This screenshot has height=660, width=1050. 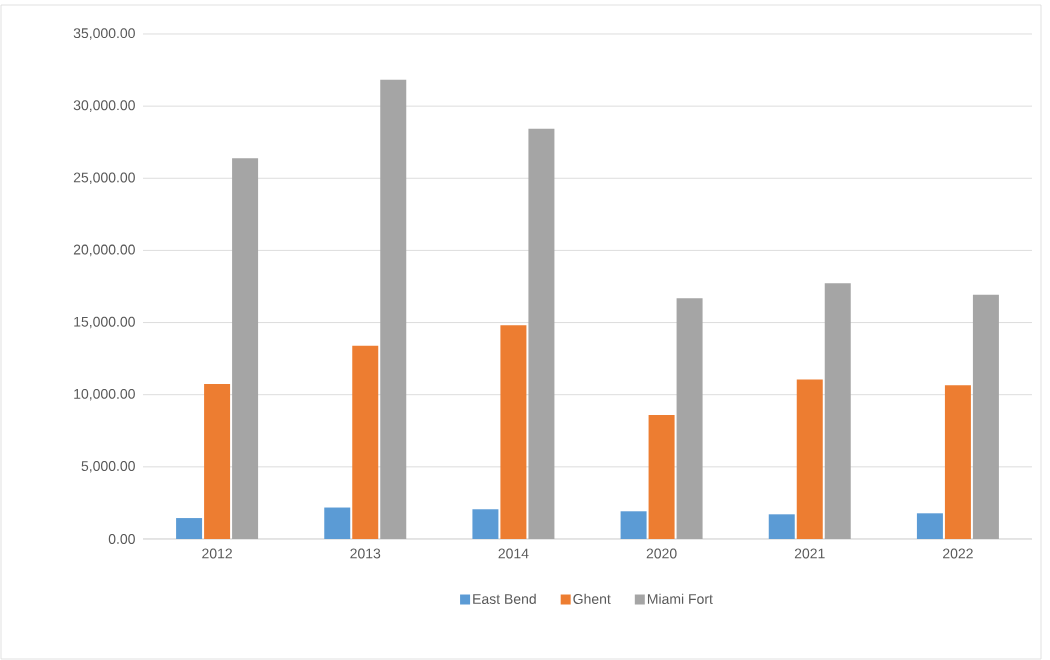 I want to click on y-tick-label: 30,000.00, so click(x=104, y=106).